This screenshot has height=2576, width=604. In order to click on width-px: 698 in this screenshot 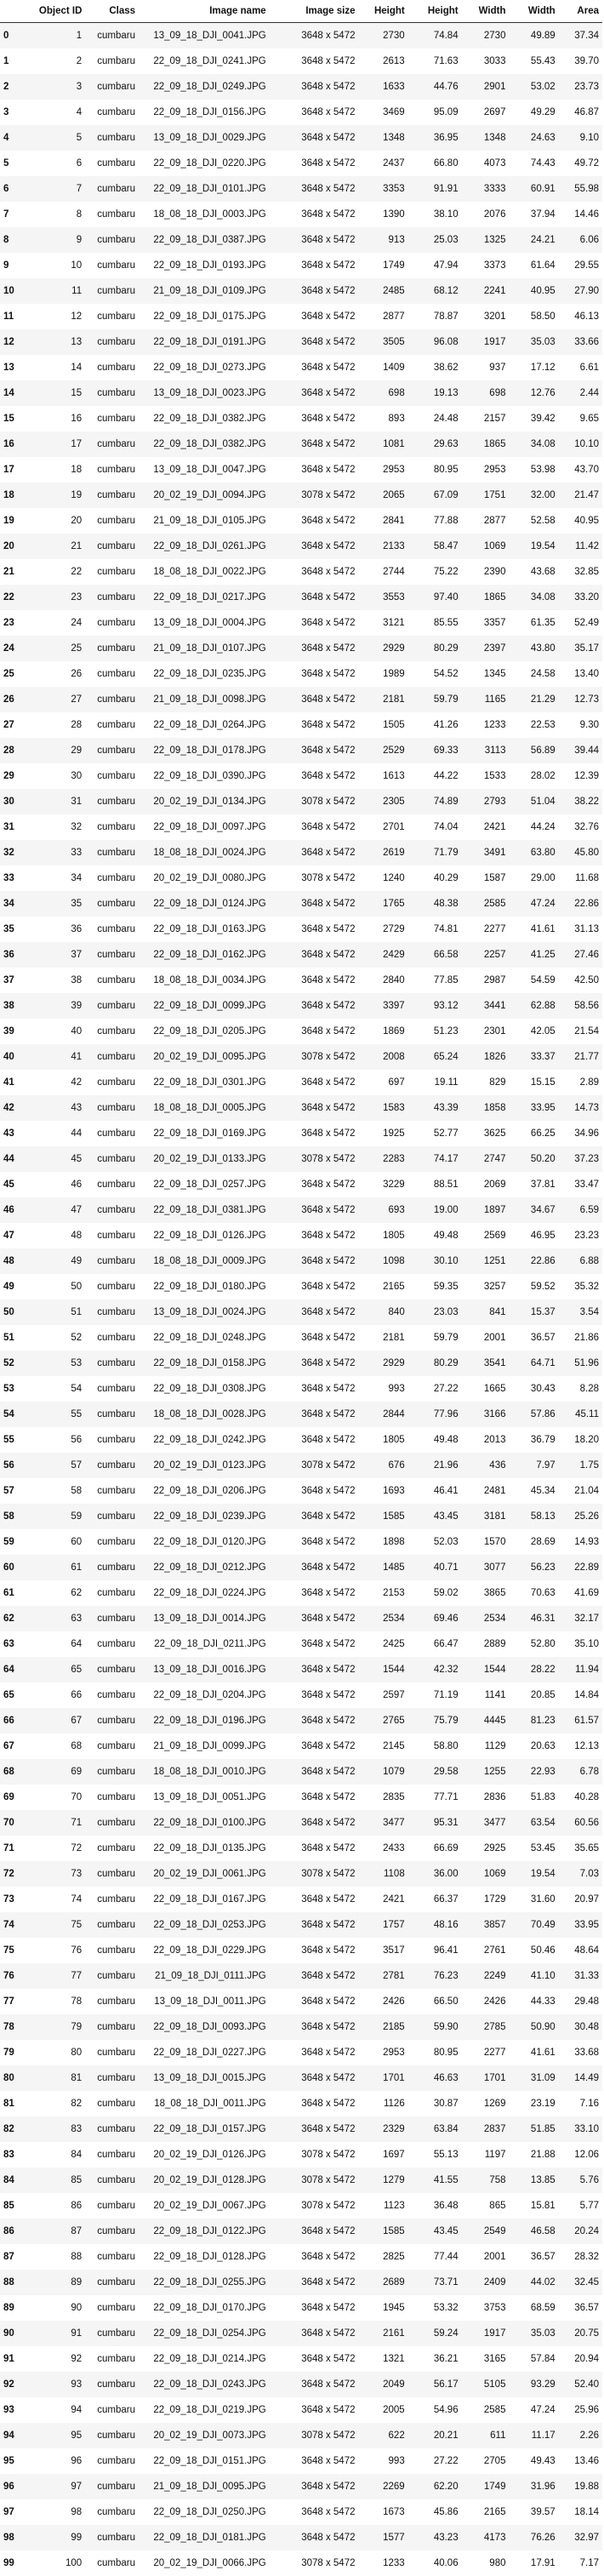, I will do `click(497, 392)`.